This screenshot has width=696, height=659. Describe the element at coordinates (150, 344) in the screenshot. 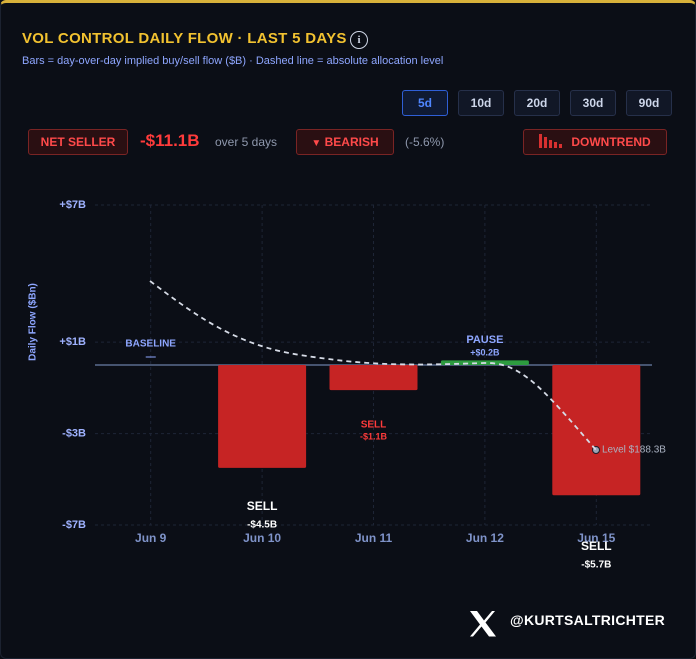

I see `signal-label: BASELINE` at that location.